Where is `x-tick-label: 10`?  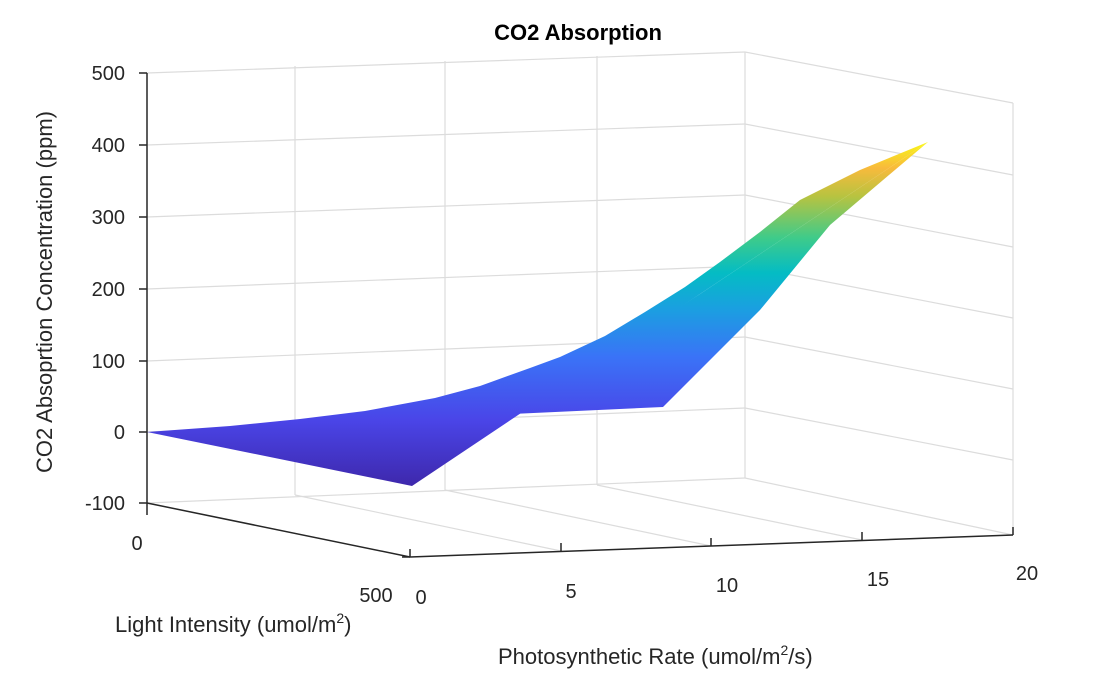 x-tick-label: 10 is located at coordinates (727, 586).